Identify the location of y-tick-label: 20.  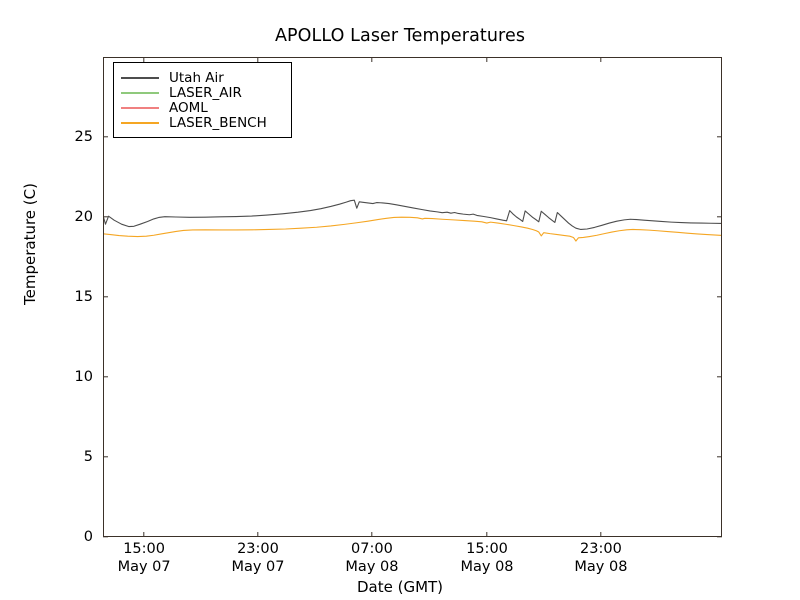
(83, 217).